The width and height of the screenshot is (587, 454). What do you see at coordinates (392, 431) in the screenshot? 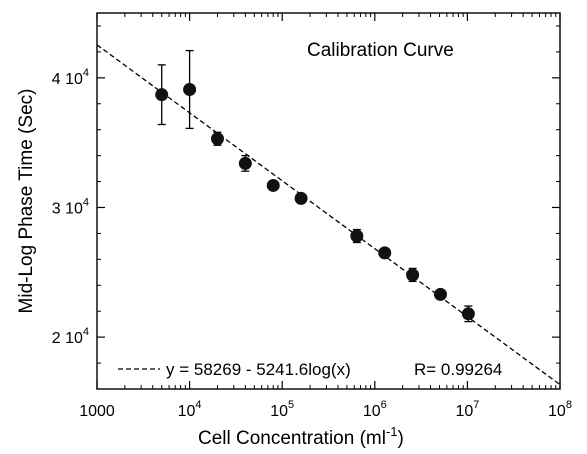
I see `x-axis-label-unit-exponent: -1` at bounding box center [392, 431].